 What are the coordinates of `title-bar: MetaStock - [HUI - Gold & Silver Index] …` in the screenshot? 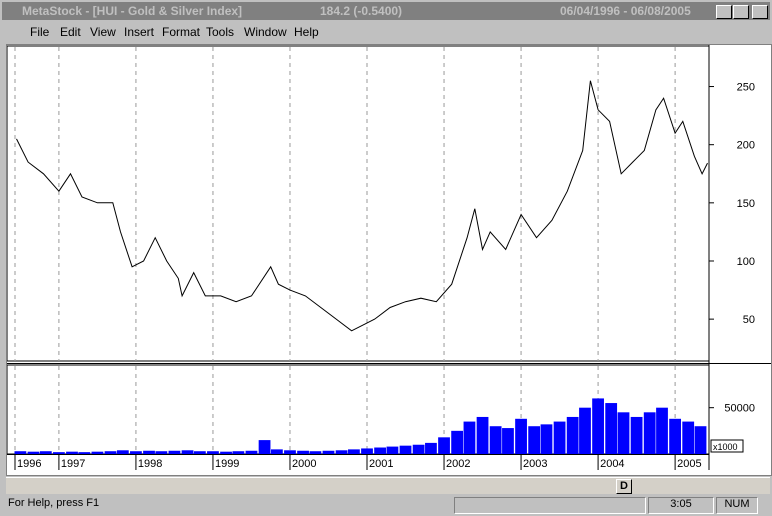 It's located at (386, 11).